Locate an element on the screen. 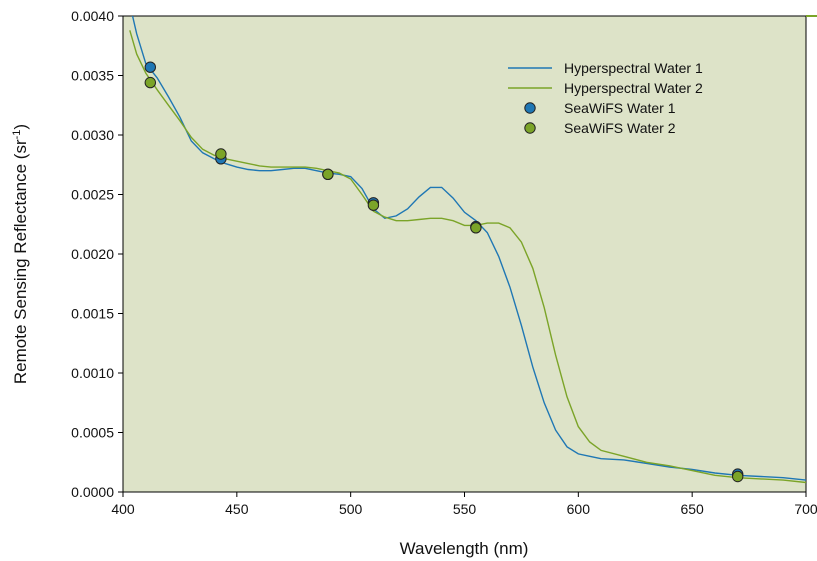 The height and width of the screenshot is (561, 817). x-tick-label: 400 is located at coordinates (123, 509).